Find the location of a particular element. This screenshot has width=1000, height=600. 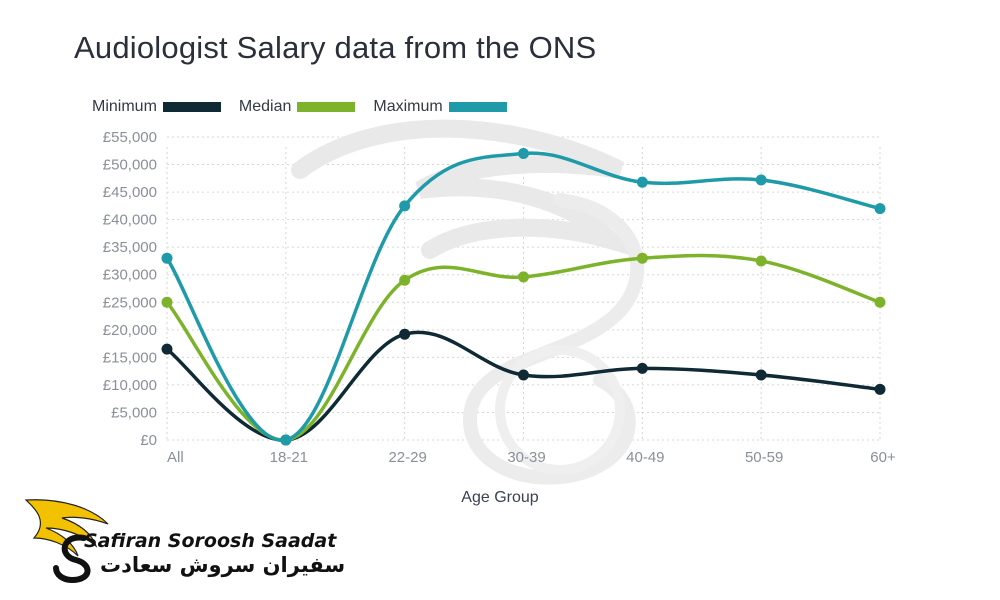

legend-swatch-minimum is located at coordinates (191, 107).